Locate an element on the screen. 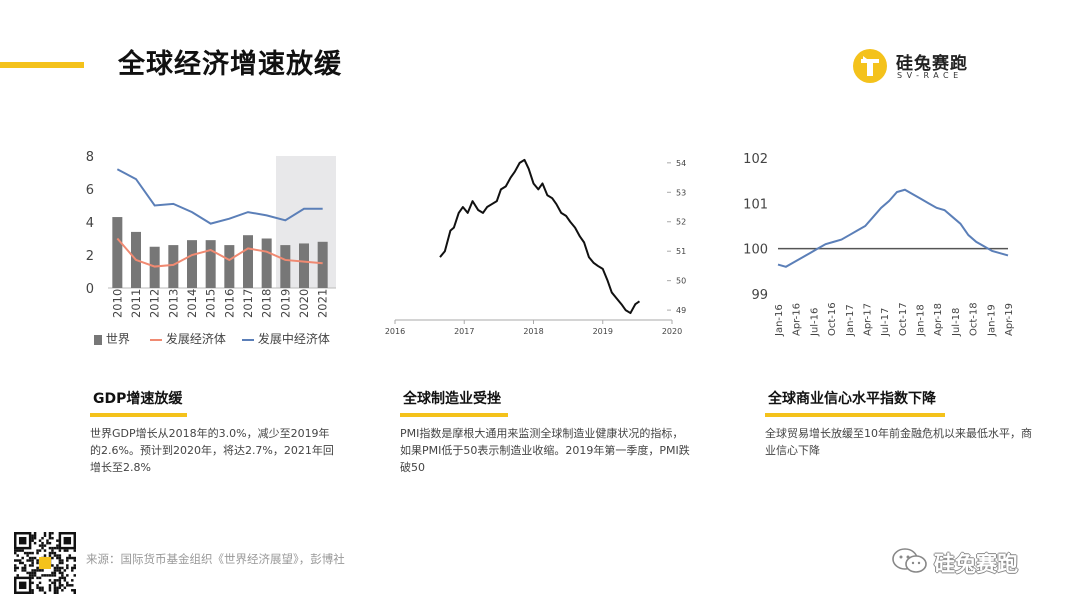 The height and width of the screenshot is (608, 1080). line-developing is located at coordinates (219, 196).